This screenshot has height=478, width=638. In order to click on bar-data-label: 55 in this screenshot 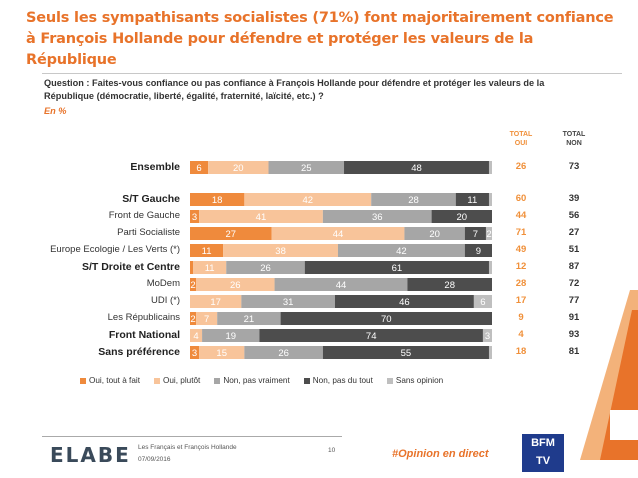, I will do `click(406, 353)`.